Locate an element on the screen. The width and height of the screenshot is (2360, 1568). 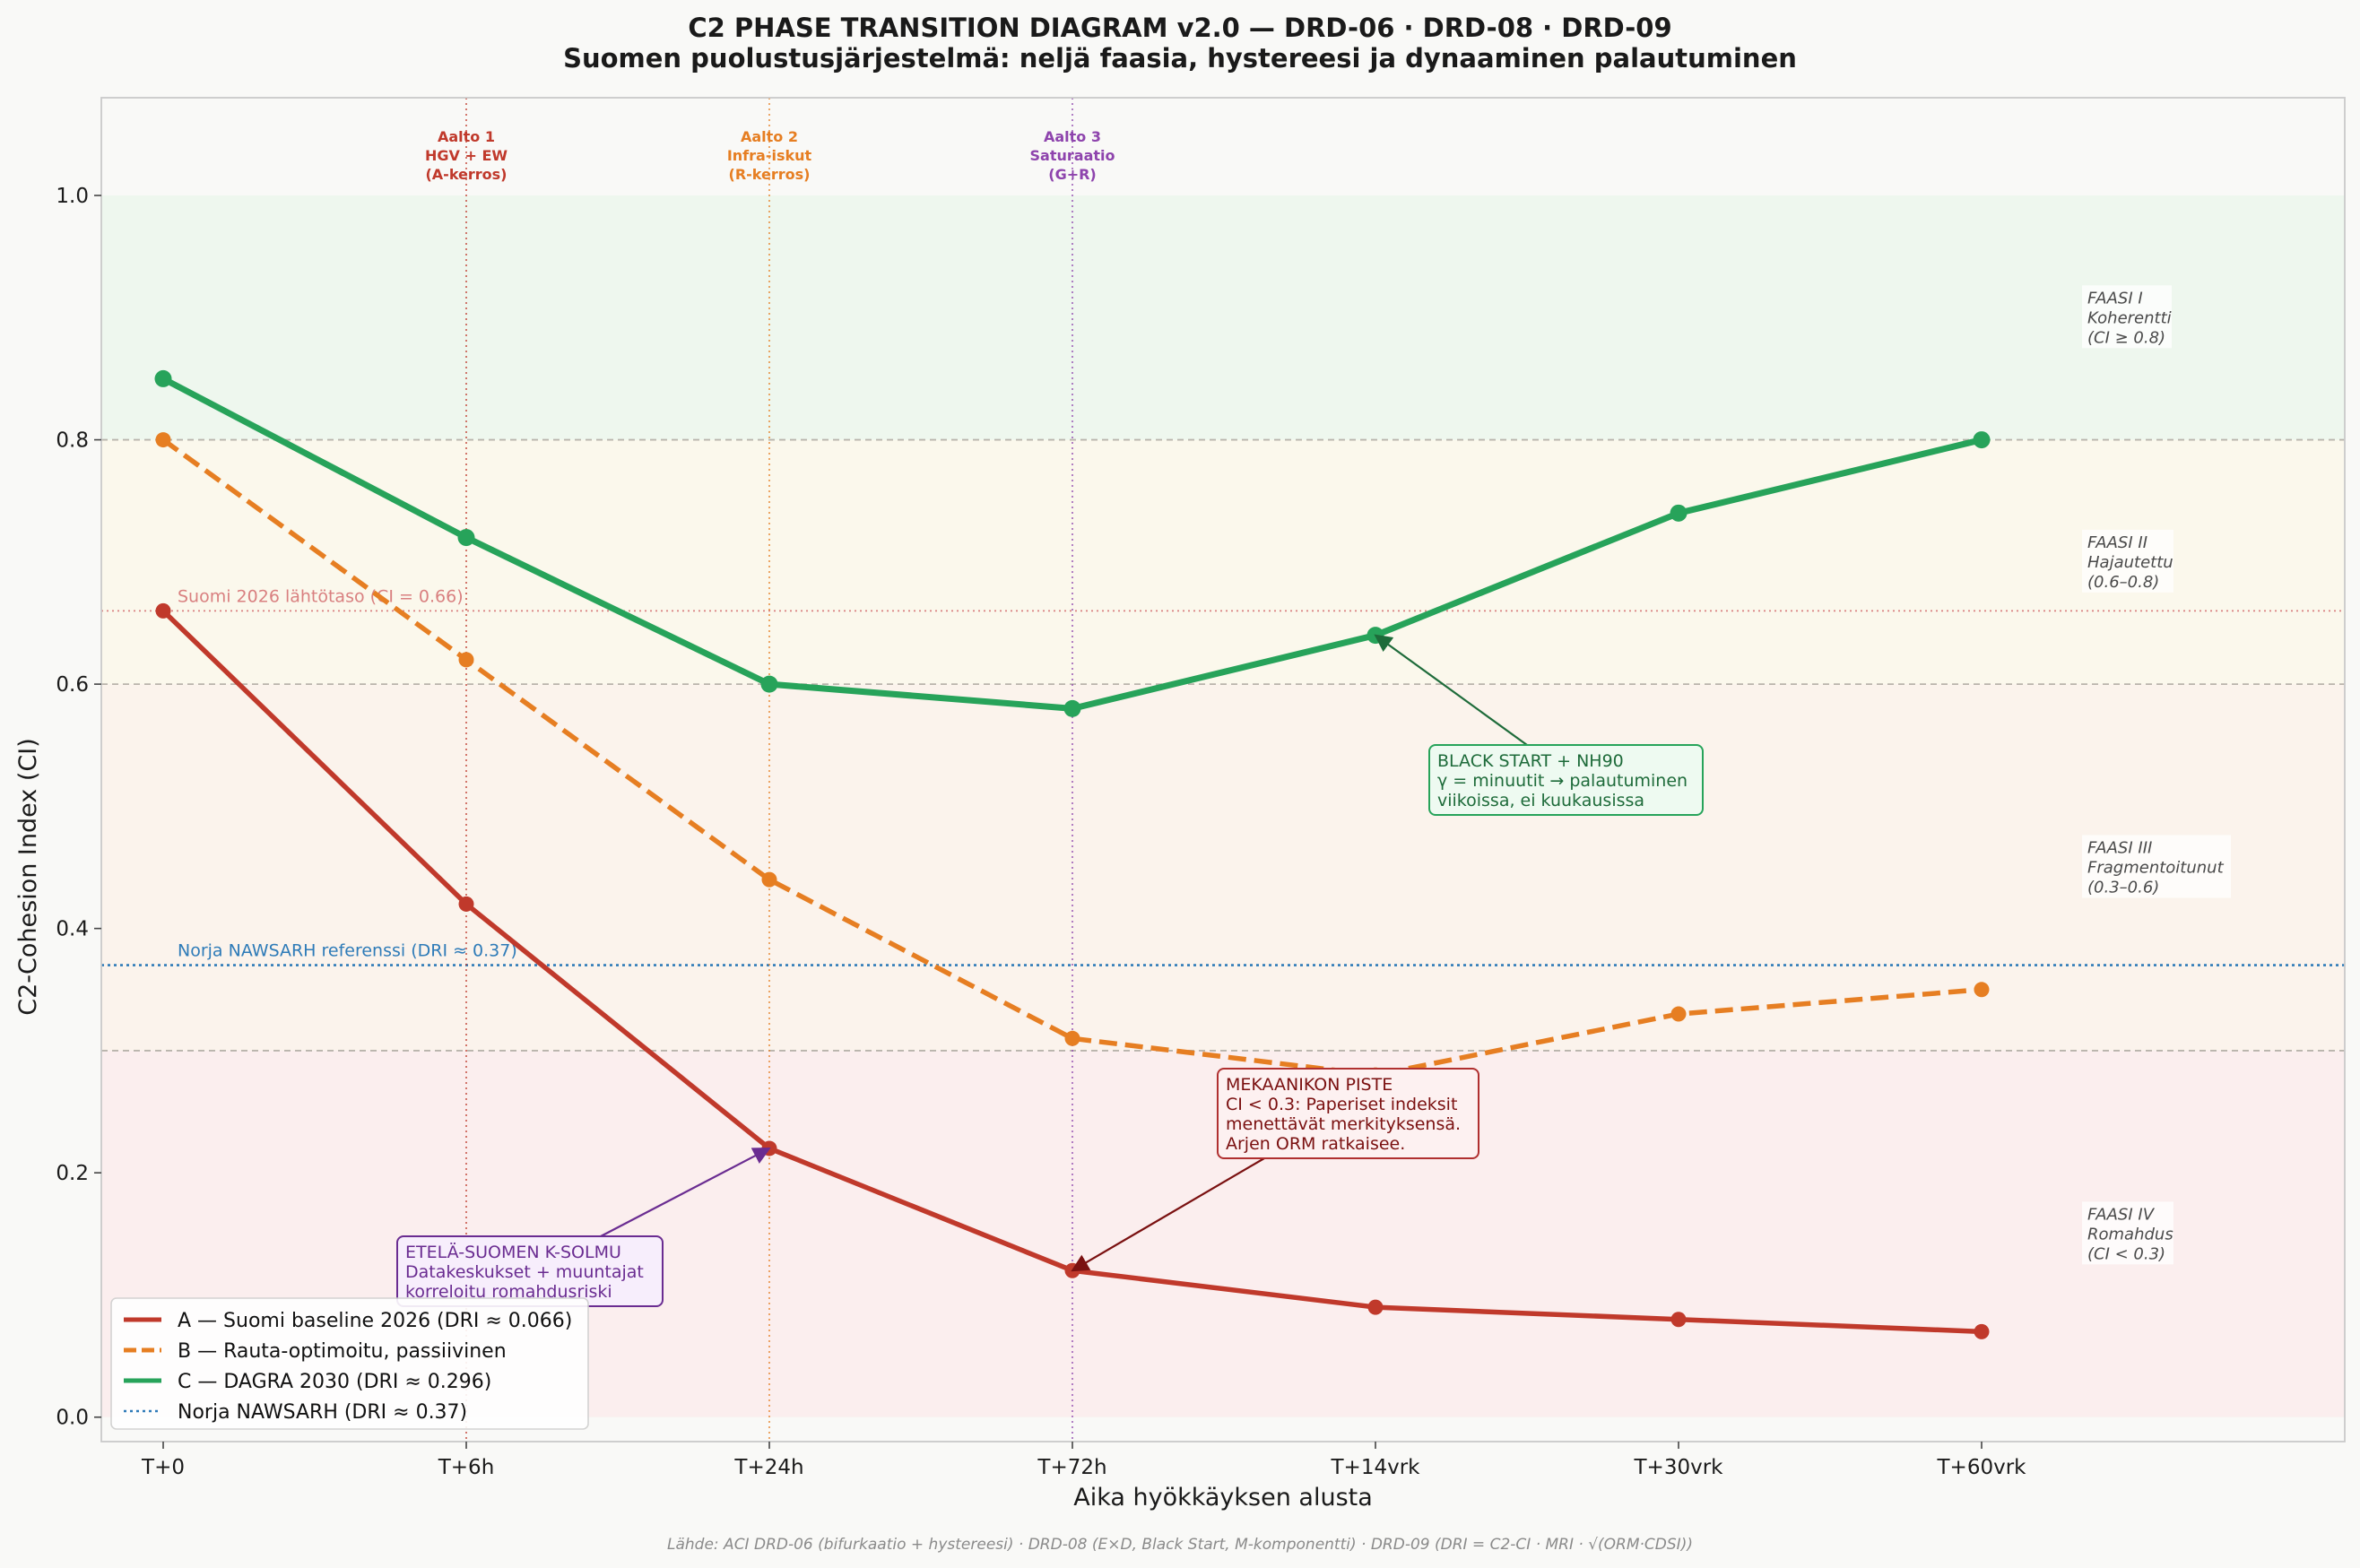
finland-baseline-label: Suomi 2026 lähtötaso (CI = 0.66) is located at coordinates (321, 596).